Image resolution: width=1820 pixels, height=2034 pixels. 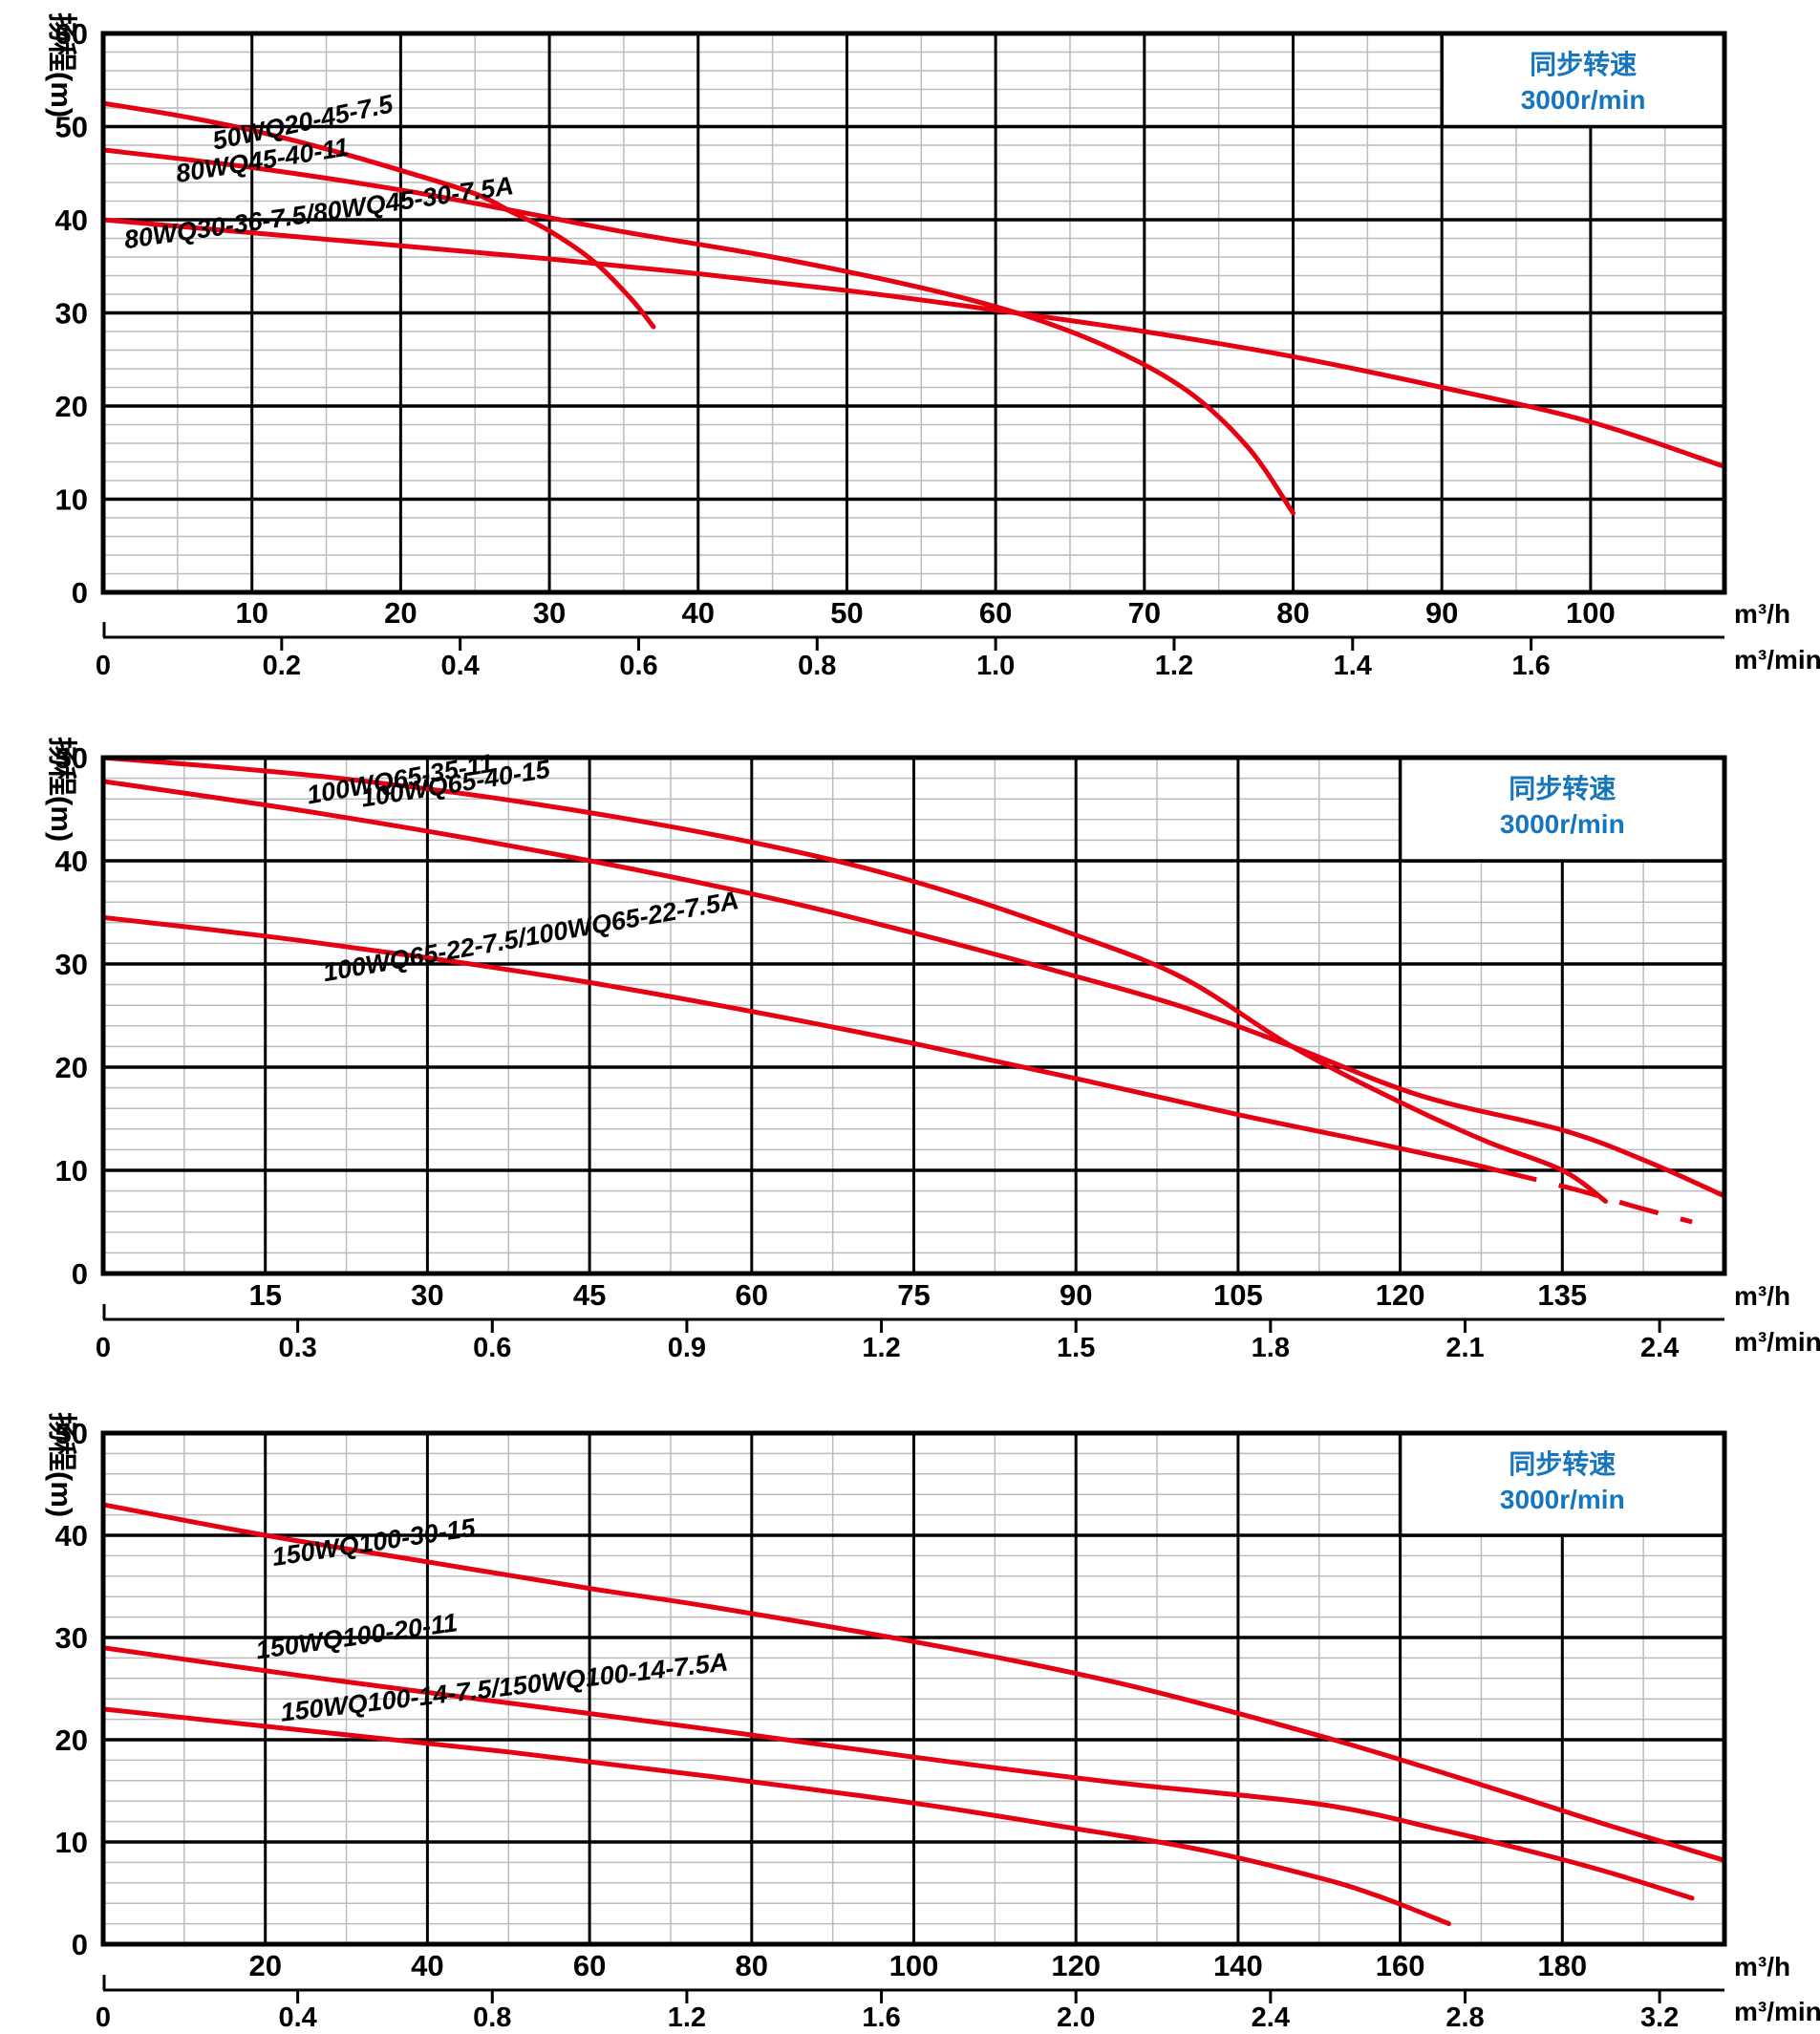 What do you see at coordinates (460, 666) in the screenshot?
I see `alt-tick-label: 0.4` at bounding box center [460, 666].